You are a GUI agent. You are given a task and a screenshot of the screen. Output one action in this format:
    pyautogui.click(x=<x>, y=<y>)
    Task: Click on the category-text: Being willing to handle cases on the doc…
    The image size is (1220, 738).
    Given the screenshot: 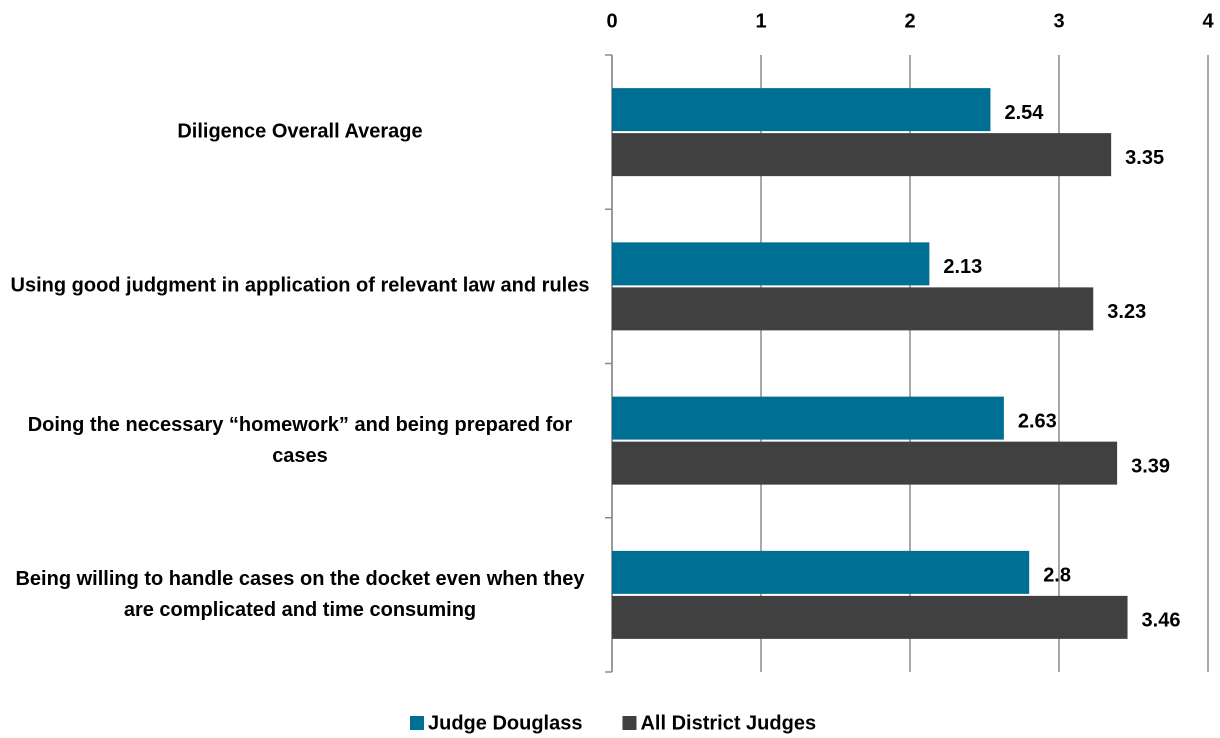 What is the action you would take?
    pyautogui.click(x=300, y=594)
    